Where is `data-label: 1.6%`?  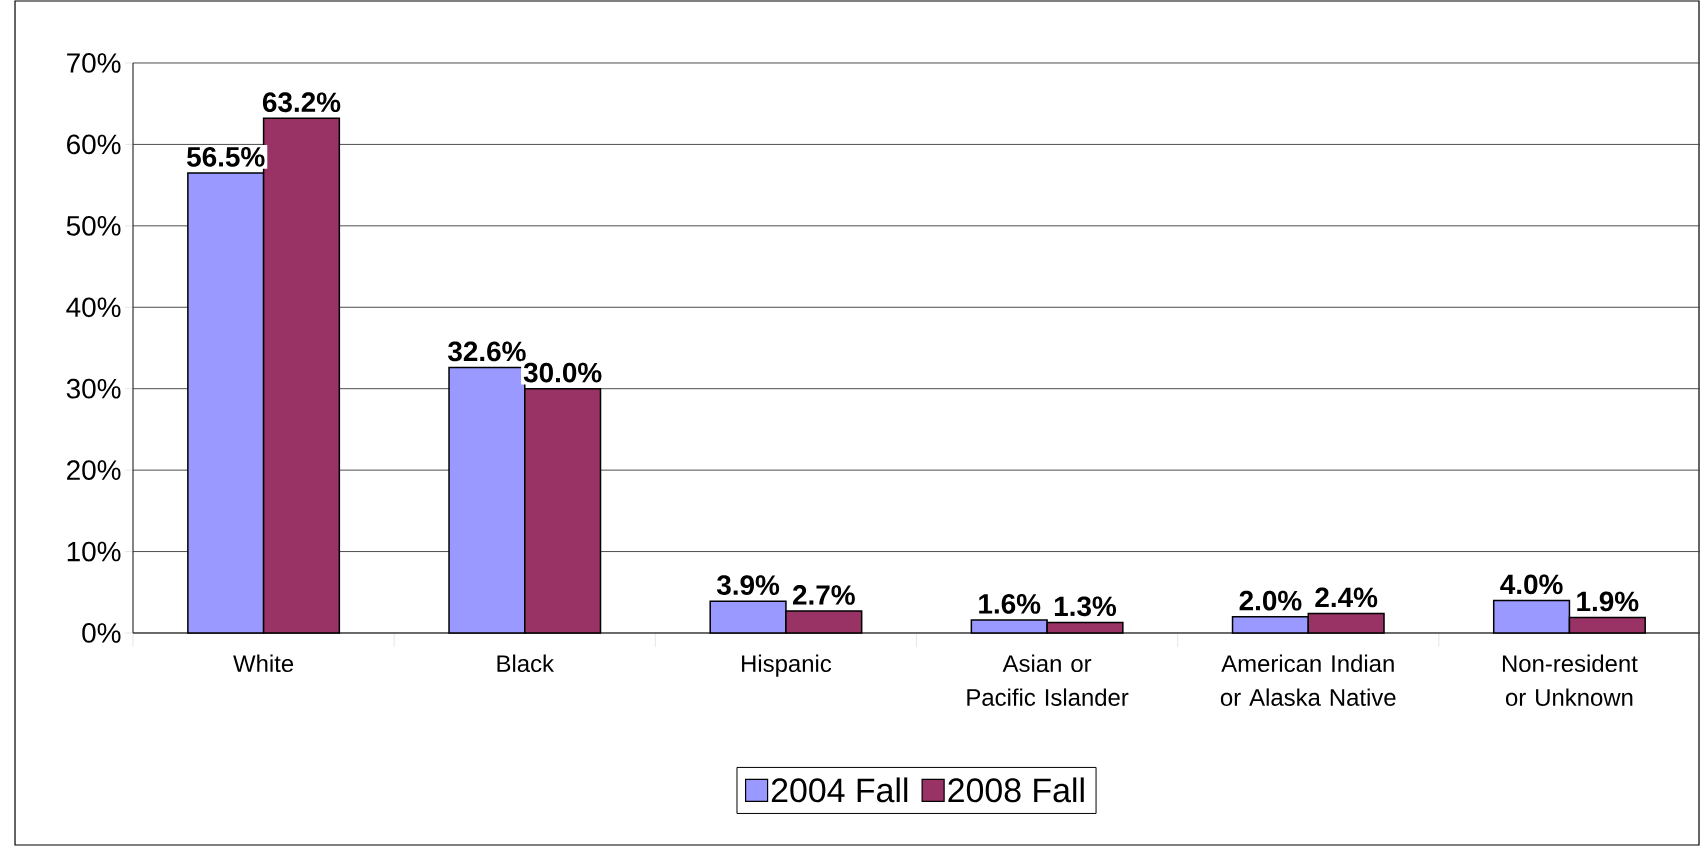
data-label: 1.6% is located at coordinates (1010, 604).